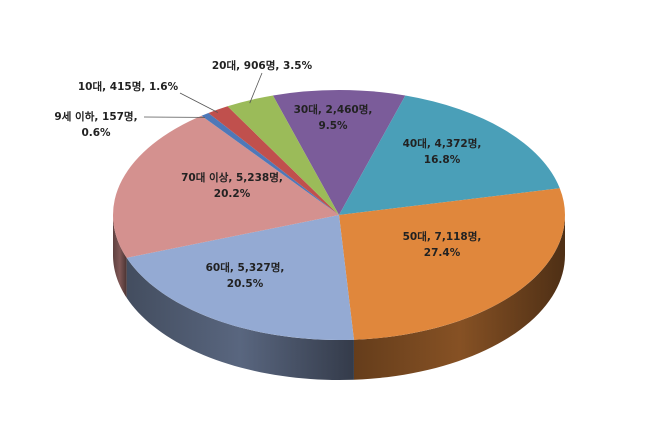 Image resolution: width=654 pixels, height=430 pixels. Describe the element at coordinates (245, 276) in the screenshot. I see `data-label: 60대, 5,327명, 20.5%` at that location.